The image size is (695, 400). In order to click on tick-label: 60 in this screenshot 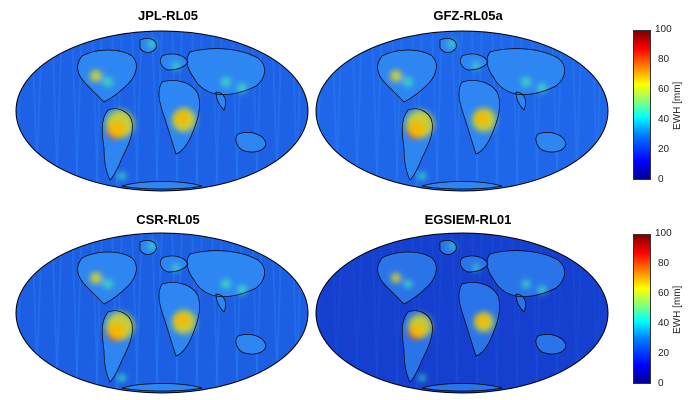, I will do `click(664, 89)`.